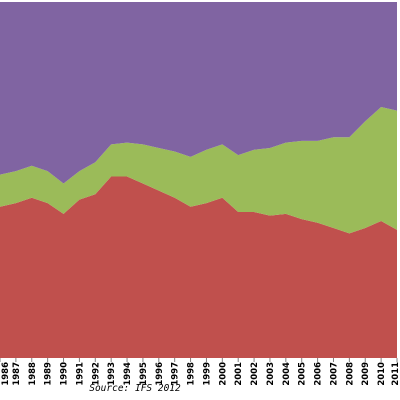 This screenshot has width=400, height=400. Describe the element at coordinates (128, 374) in the screenshot. I see `x-tick-label: 1994` at that location.